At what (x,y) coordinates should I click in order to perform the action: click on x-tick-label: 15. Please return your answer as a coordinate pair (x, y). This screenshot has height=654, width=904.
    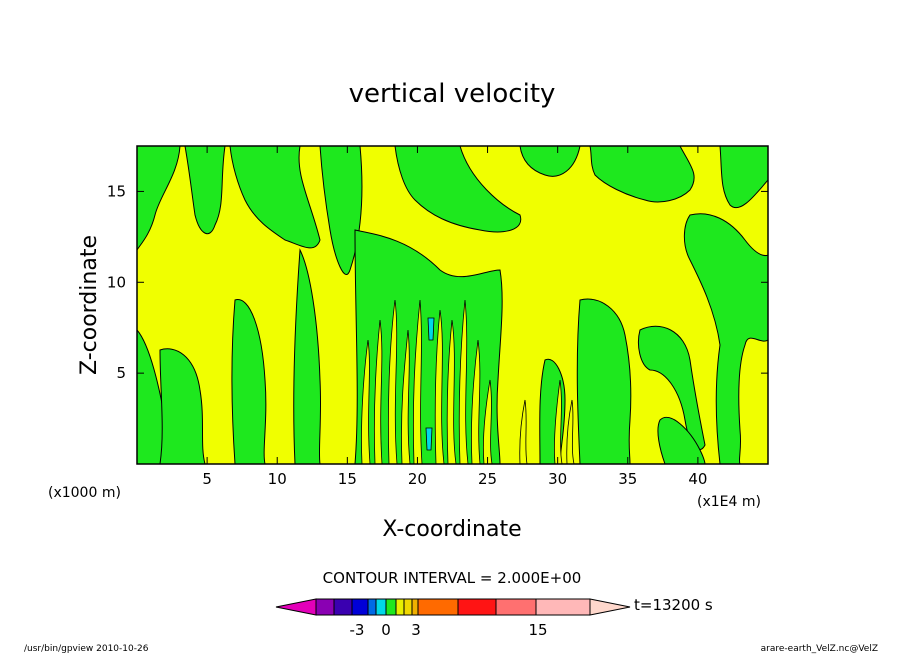
    Looking at the image, I should click on (347, 479).